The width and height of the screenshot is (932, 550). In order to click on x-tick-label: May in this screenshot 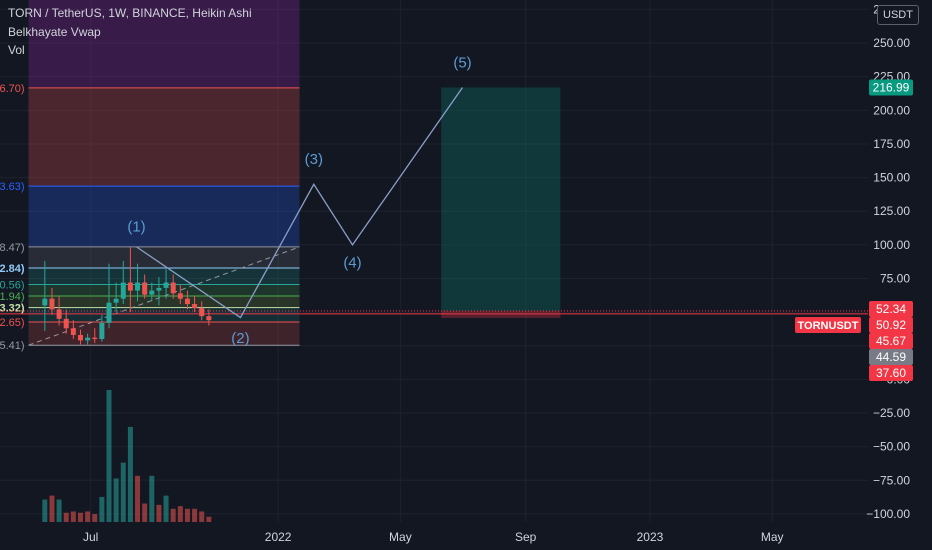, I will do `click(772, 537)`.